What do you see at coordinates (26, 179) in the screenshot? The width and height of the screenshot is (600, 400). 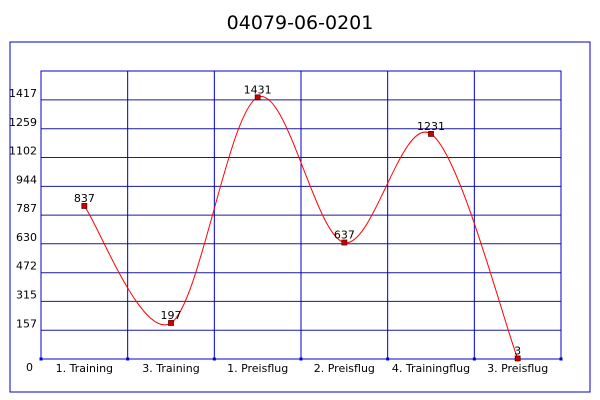 I see `y-tick-label: 944` at bounding box center [26, 179].